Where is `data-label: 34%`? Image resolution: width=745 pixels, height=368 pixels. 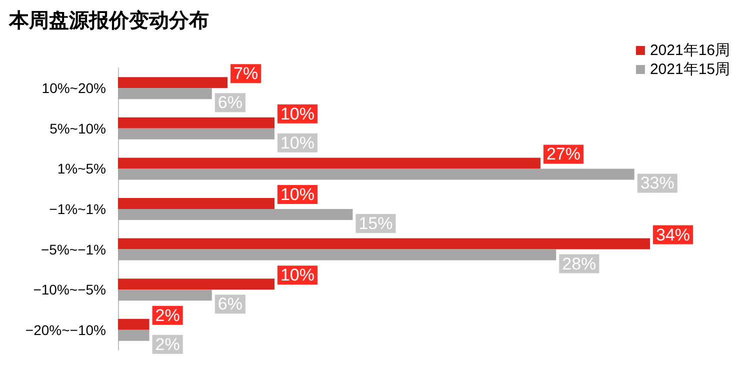 data-label: 34% is located at coordinates (673, 234).